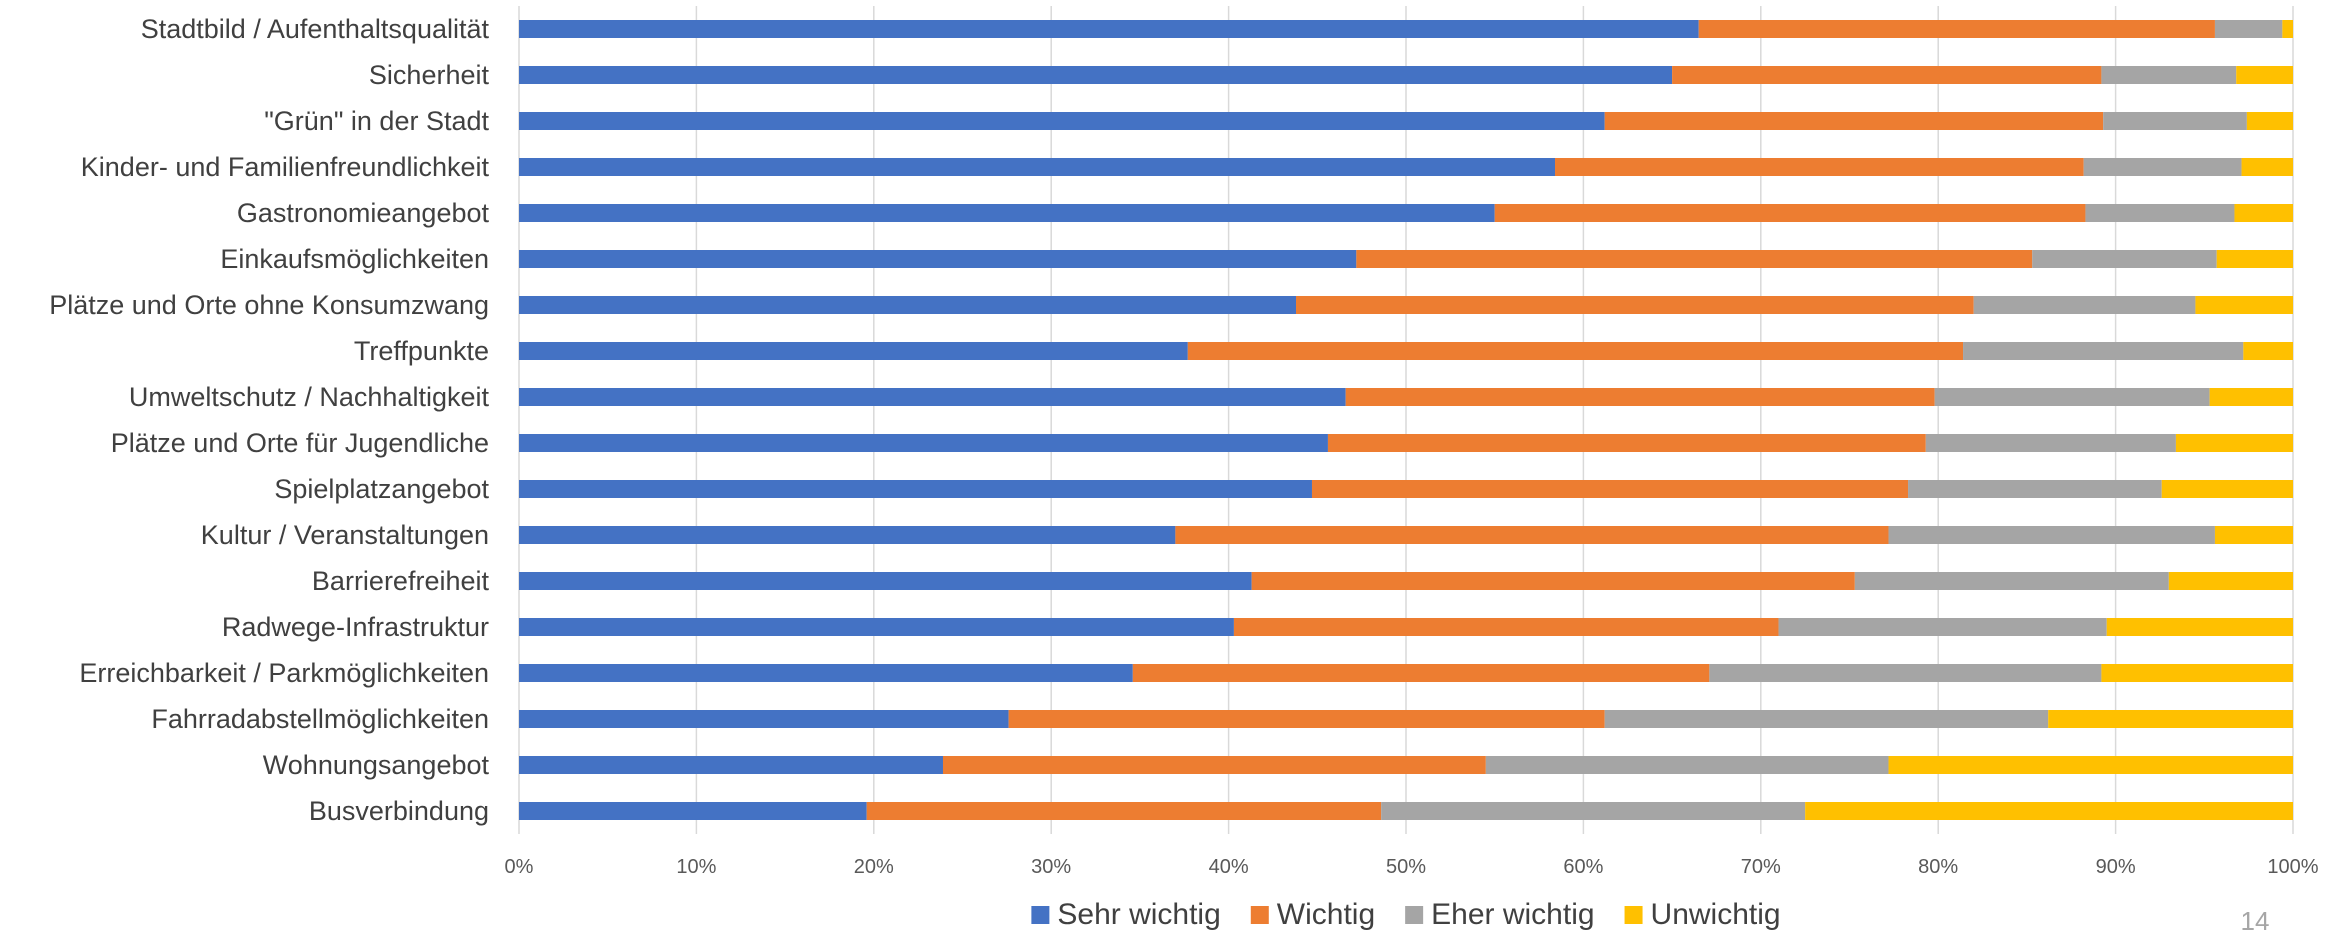 The width and height of the screenshot is (2336, 934). What do you see at coordinates (285, 167) in the screenshot?
I see `category-label: Kinder- und Familienfreundlichkeit` at bounding box center [285, 167].